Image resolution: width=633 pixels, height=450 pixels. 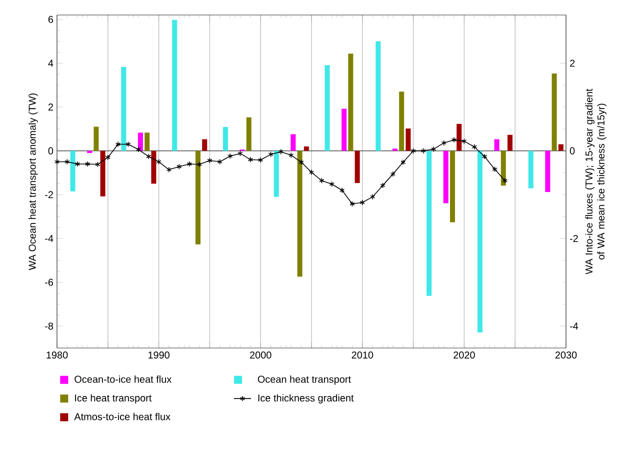 What do you see at coordinates (49, 194) in the screenshot?
I see `y-tick-label: -2` at bounding box center [49, 194].